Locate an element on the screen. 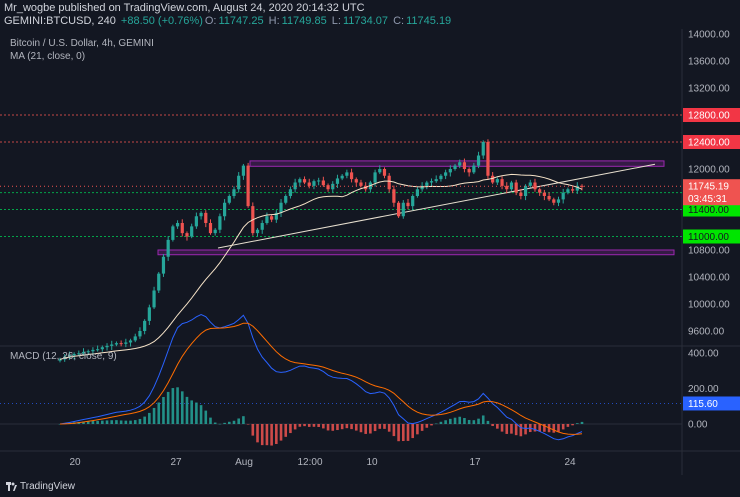  price-axis-label: 10800.00 is located at coordinates (709, 251).